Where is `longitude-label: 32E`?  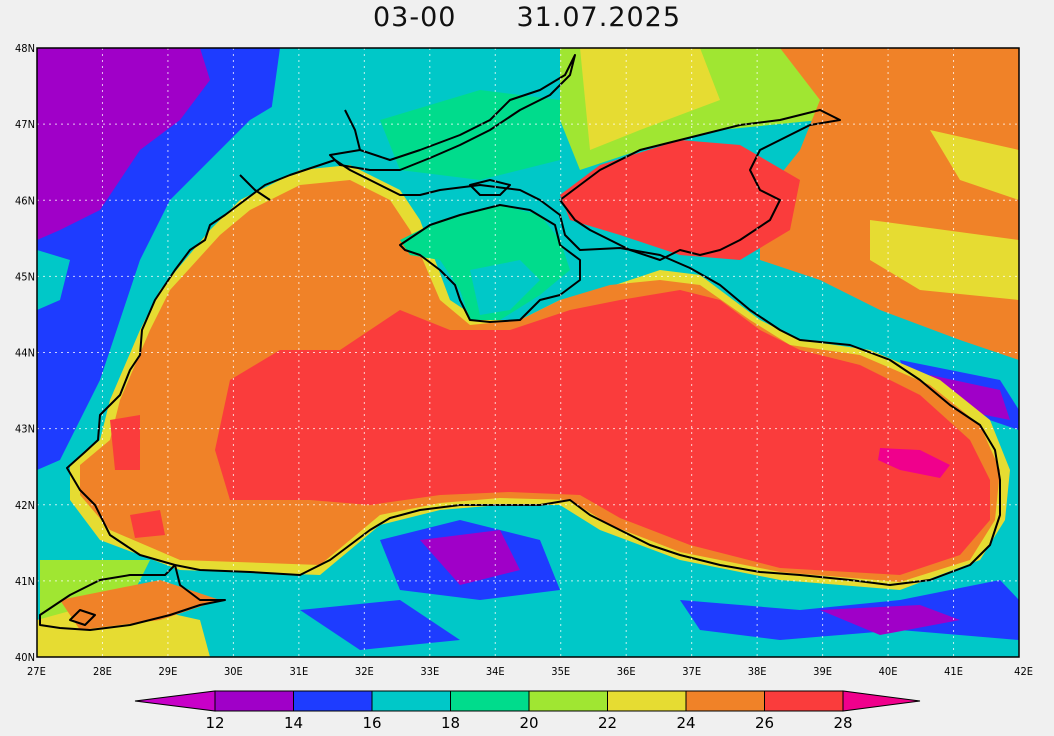 longitude-label: 32E is located at coordinates (364, 671).